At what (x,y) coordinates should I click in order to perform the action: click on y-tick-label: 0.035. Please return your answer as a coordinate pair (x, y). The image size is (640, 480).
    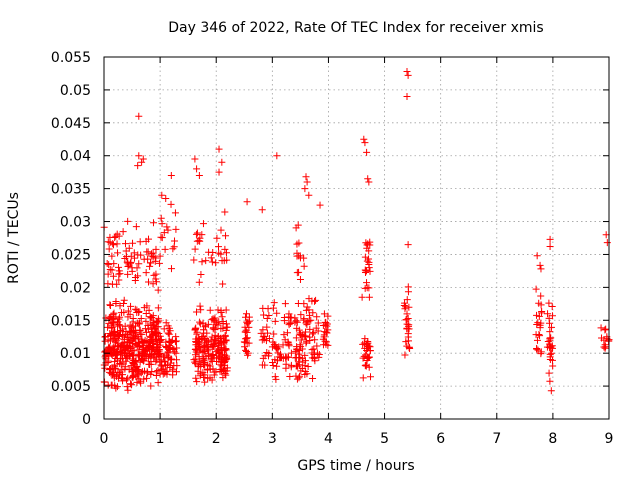
    Looking at the image, I should click on (71, 190).